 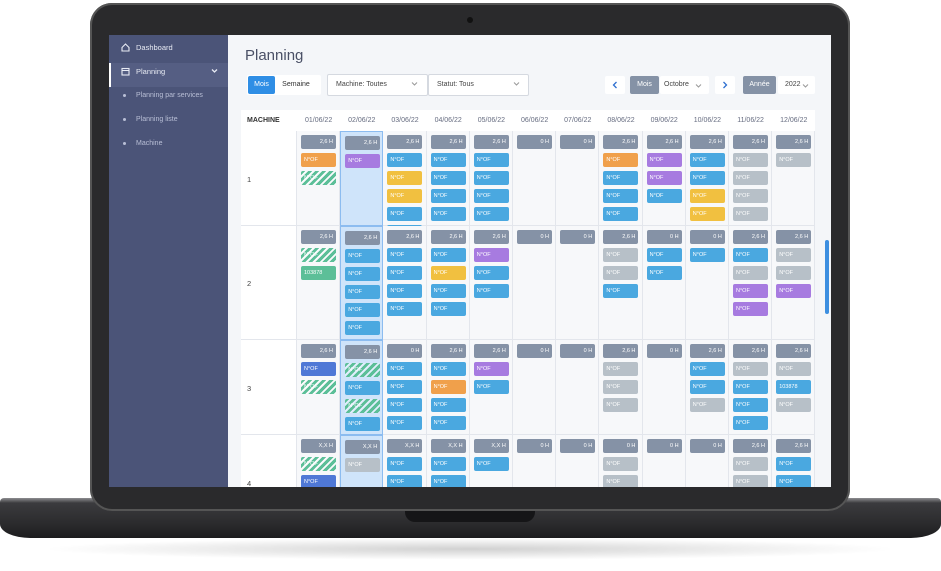 I want to click on toggle-month: Mois, so click(x=261, y=85).